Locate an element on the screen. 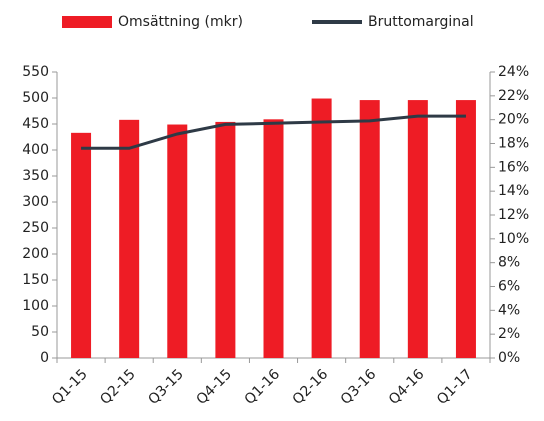  y2-tick-label: 18% is located at coordinates (513, 144).